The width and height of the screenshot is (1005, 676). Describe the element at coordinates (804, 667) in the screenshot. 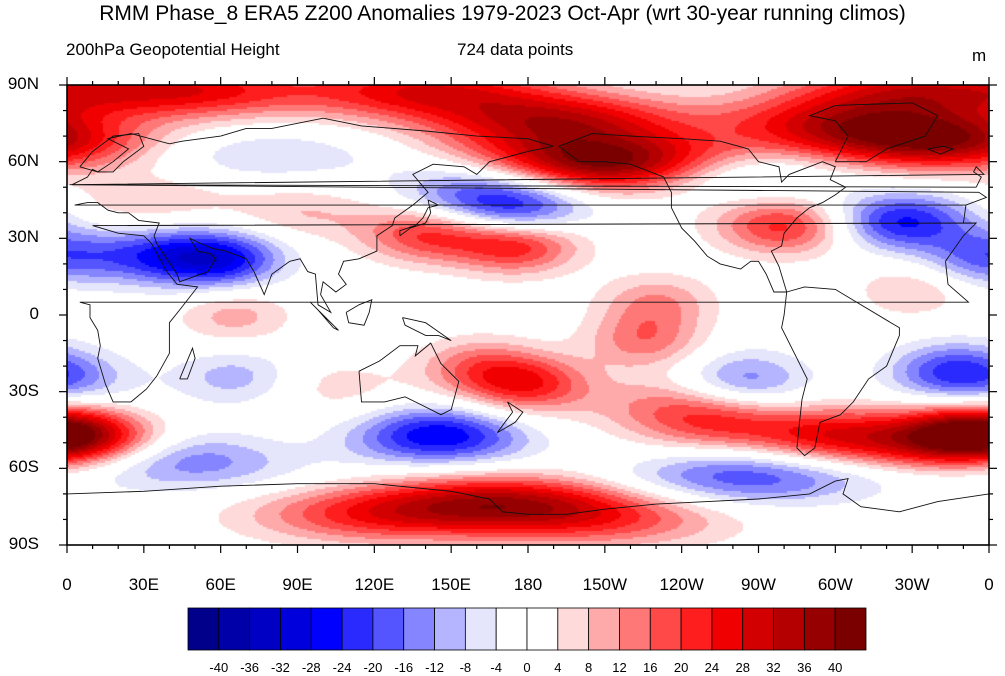

I see `colorbar-label: 36` at that location.